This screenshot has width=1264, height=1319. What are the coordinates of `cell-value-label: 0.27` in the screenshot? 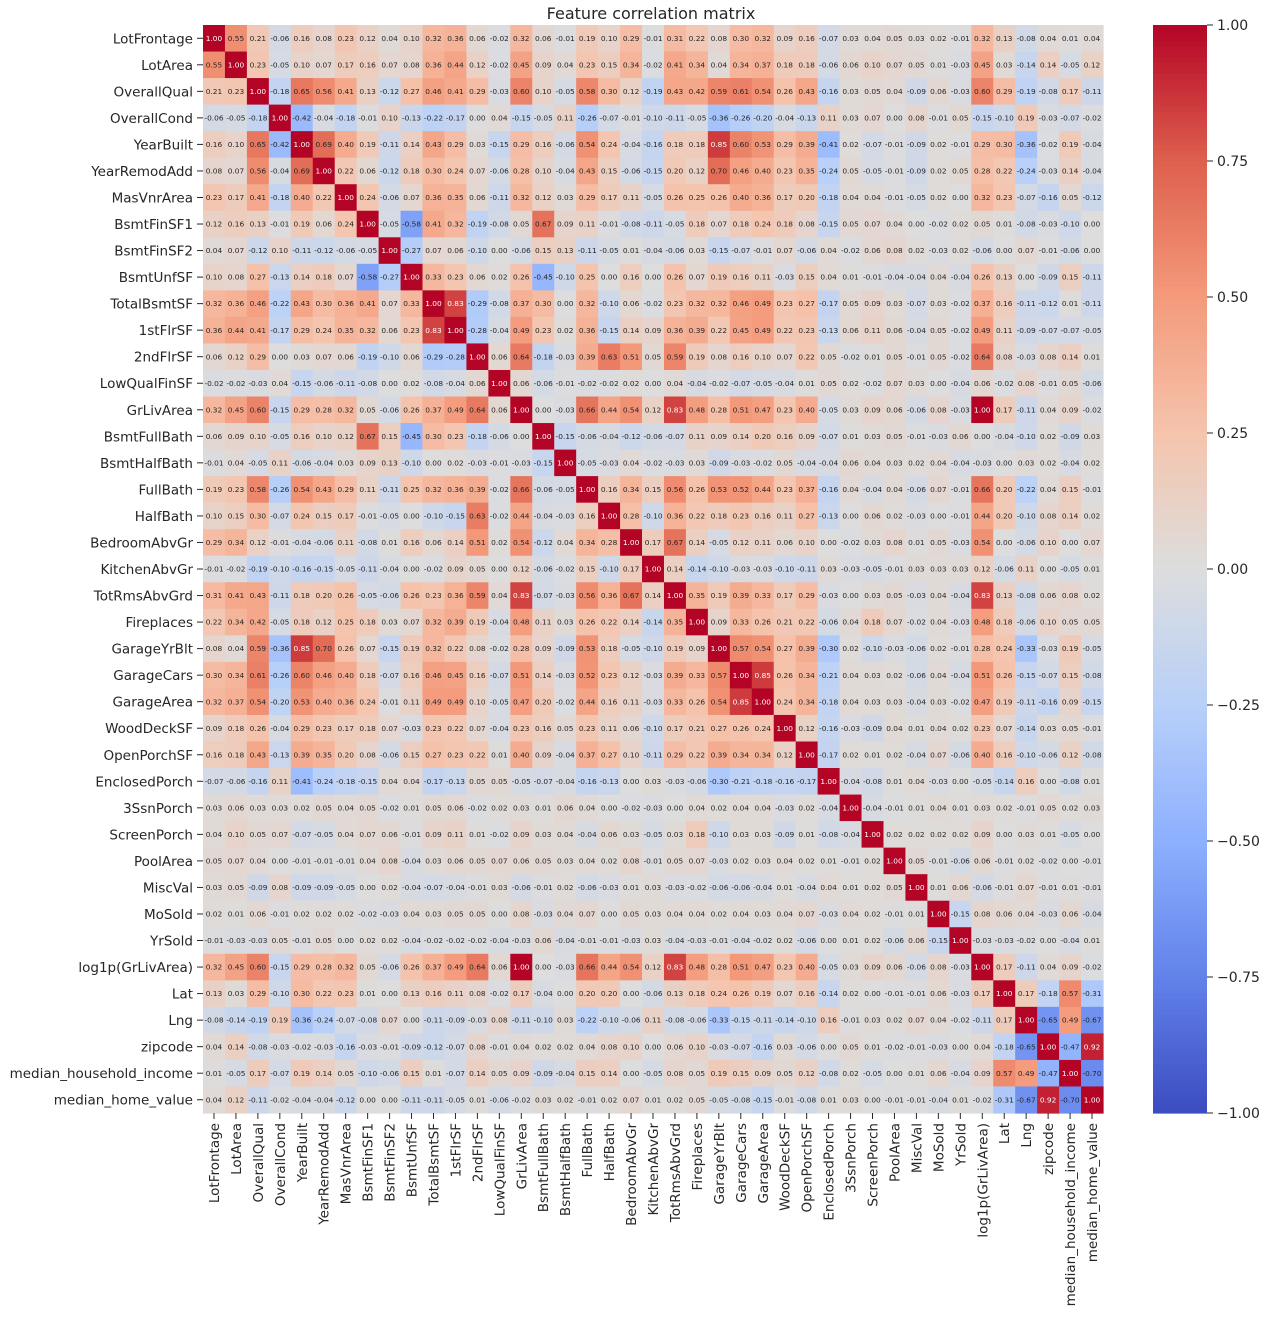 It's located at (719, 728).